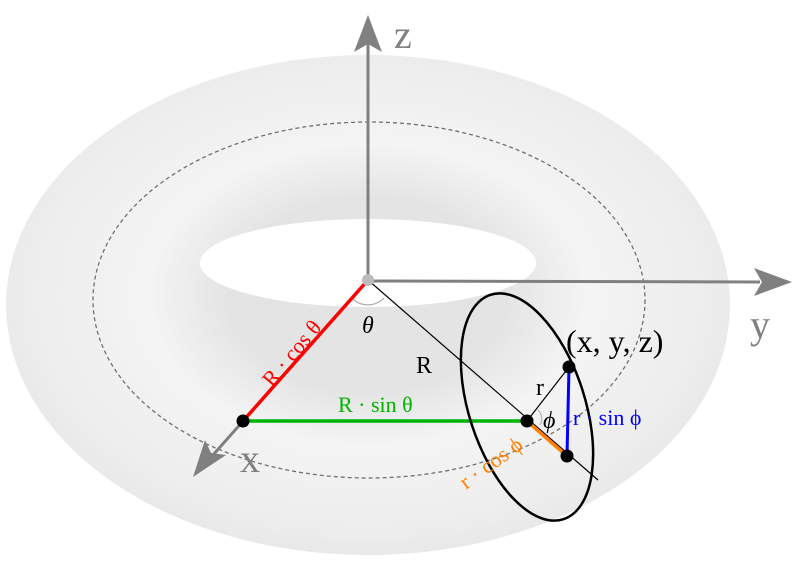  What do you see at coordinates (375, 404) in the screenshot?
I see `r-sin-theta-label: R · sin θ` at bounding box center [375, 404].